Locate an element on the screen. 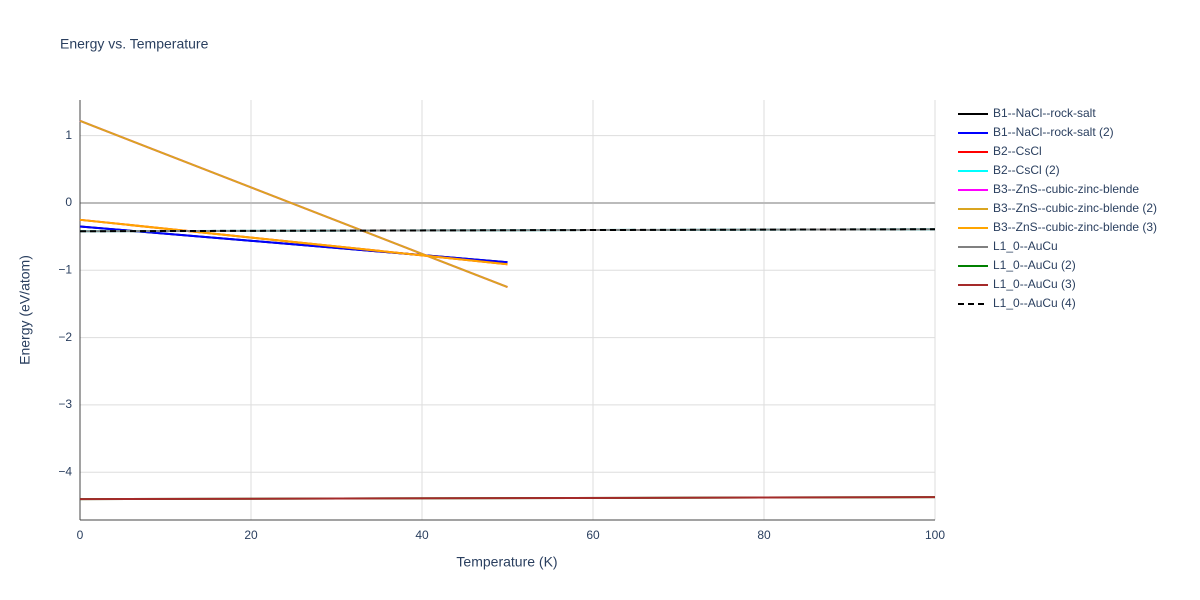  x-tick-label: 40 is located at coordinates (422, 535).